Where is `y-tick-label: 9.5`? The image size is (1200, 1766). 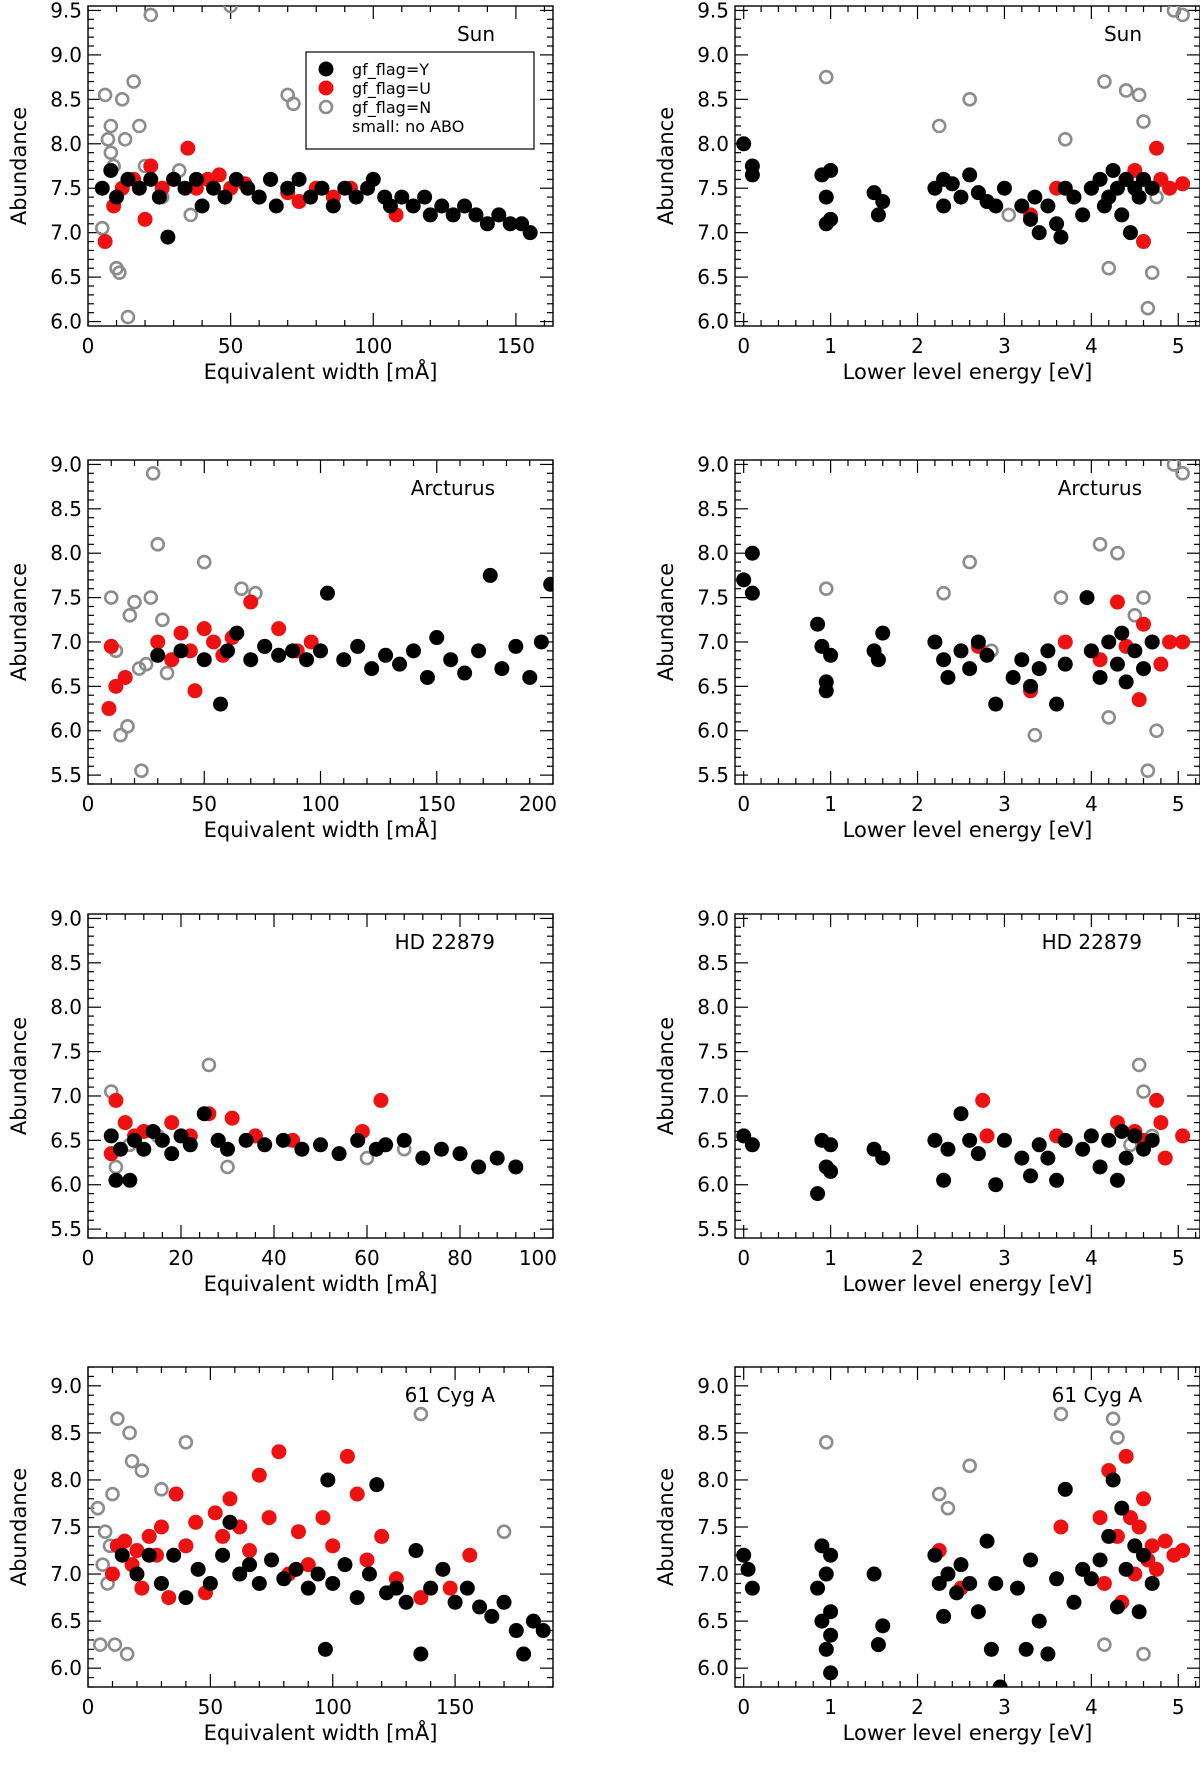
y-tick-label: 9.5 is located at coordinates (66, 11).